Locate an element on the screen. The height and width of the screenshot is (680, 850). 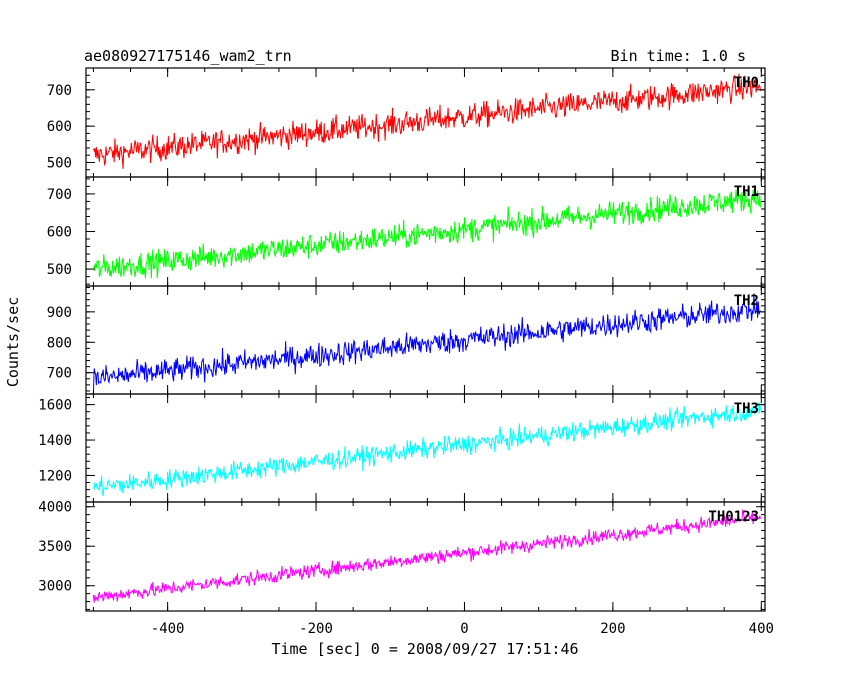
y-tick-label: 3500 is located at coordinates (55, 547).